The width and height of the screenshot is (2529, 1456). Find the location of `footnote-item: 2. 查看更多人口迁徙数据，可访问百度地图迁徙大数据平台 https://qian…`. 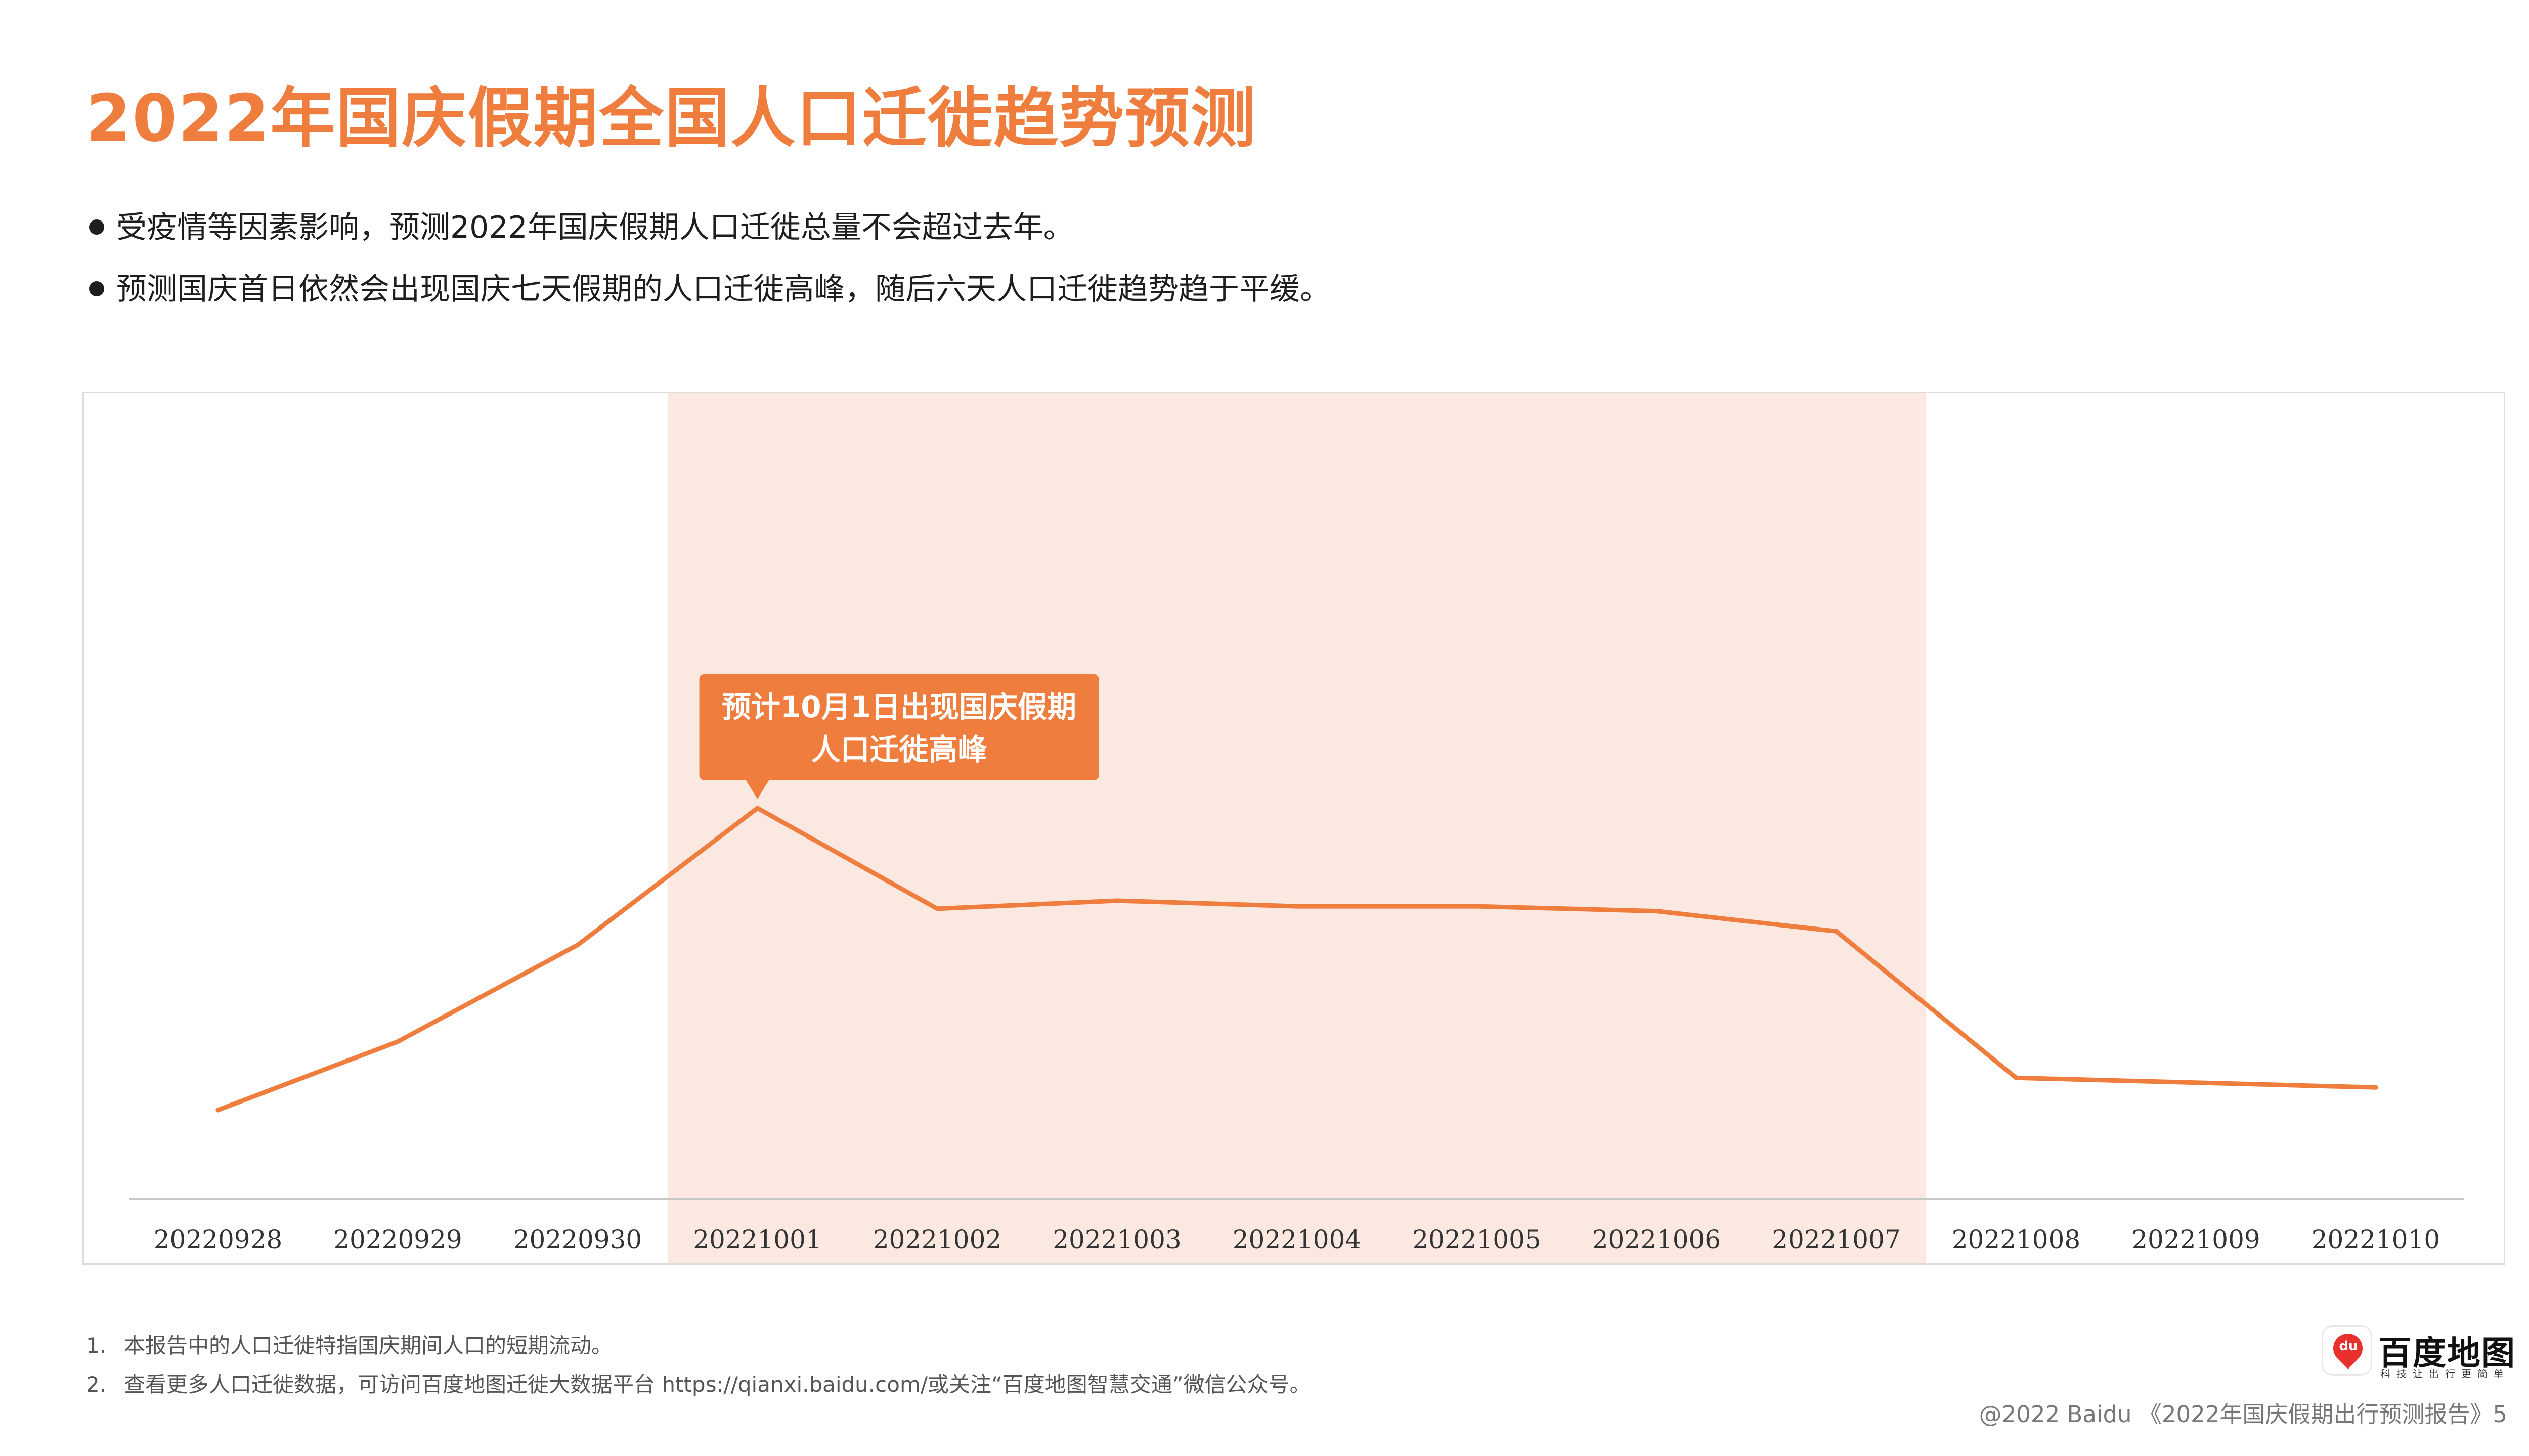

footnote-item: 2. 查看更多人口迁徙数据，可访问百度地图迁徙大数据平台 https://qian… is located at coordinates (699, 1384).